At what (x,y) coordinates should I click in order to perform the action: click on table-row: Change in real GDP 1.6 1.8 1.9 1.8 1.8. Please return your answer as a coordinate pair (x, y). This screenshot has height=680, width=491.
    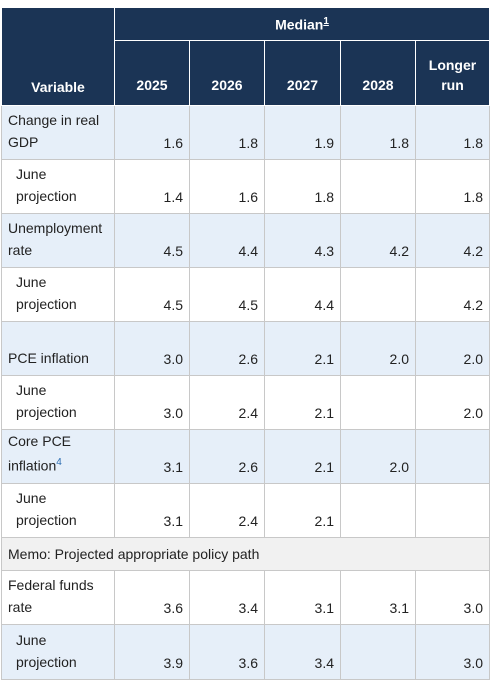
    Looking at the image, I should click on (245, 132).